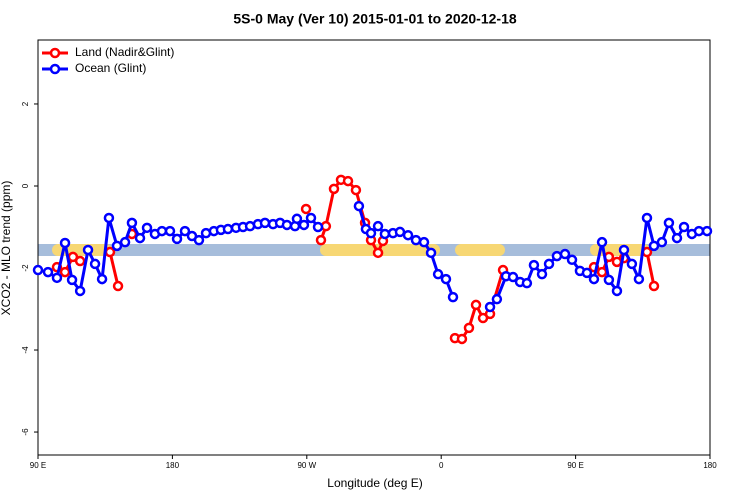  I want to click on y-tick-label: 2, so click(25, 103).